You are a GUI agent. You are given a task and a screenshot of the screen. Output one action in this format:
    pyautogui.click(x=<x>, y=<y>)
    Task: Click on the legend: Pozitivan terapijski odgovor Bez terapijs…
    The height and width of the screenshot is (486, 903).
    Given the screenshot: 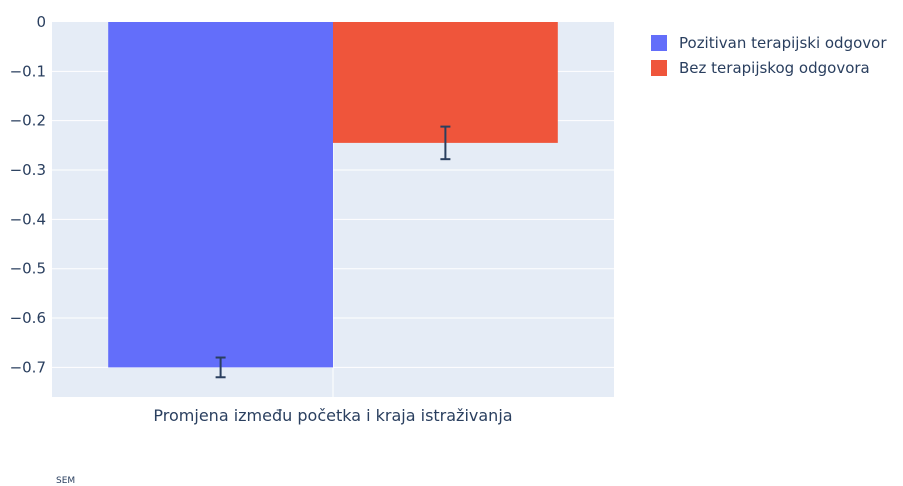 What is the action you would take?
    pyautogui.click(x=769, y=55)
    